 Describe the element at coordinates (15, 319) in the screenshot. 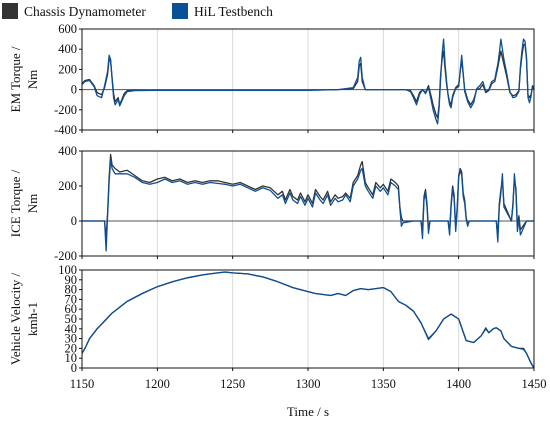

I see `y-axis-title: Vehicle Velocity /` at that location.